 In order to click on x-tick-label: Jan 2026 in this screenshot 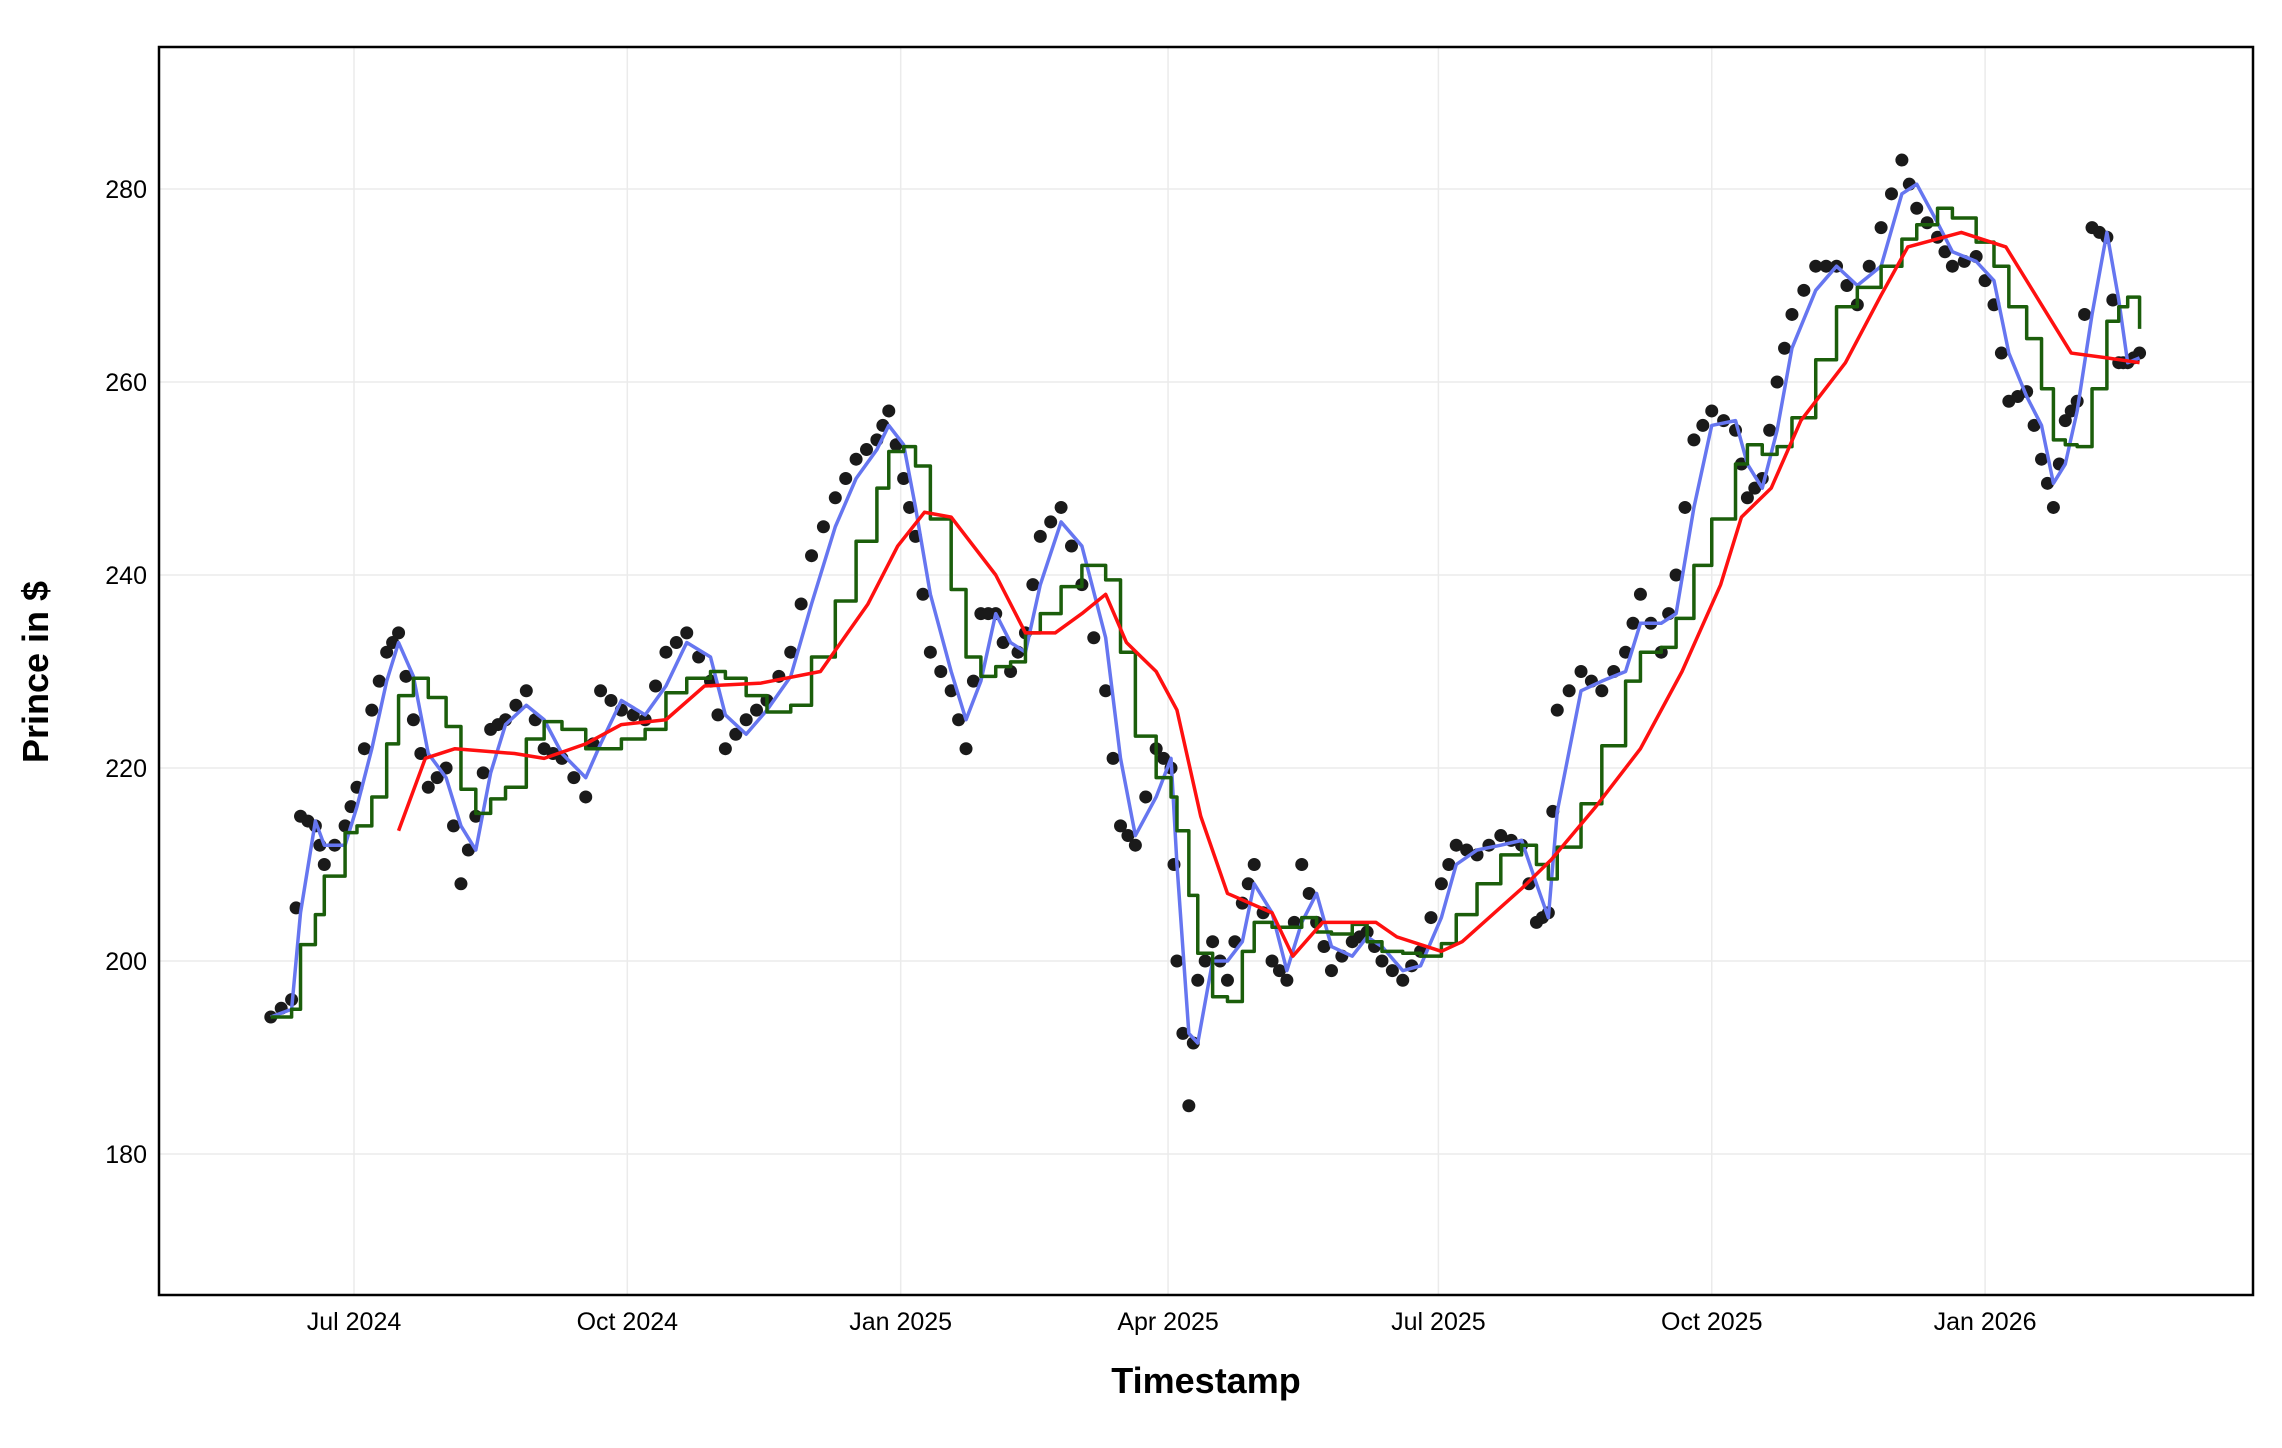, I will do `click(1985, 1322)`.